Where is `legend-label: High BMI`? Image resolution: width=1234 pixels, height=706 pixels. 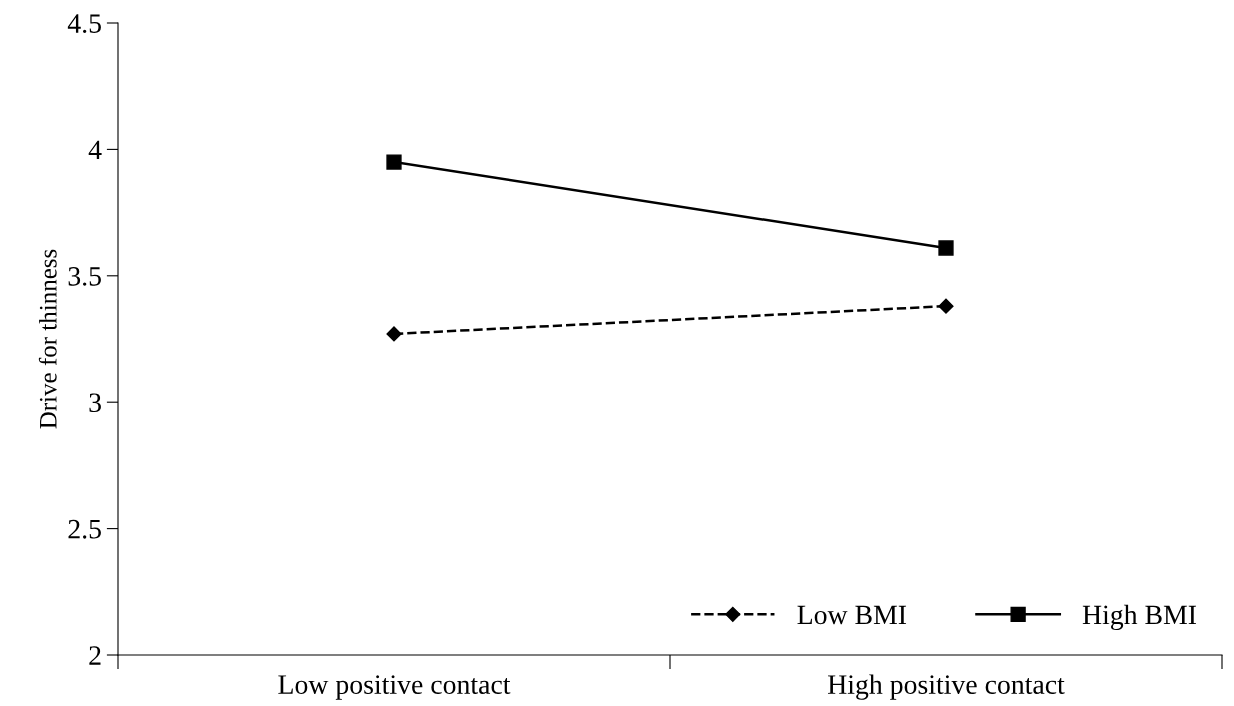
legend-label: High BMI is located at coordinates (1139, 617).